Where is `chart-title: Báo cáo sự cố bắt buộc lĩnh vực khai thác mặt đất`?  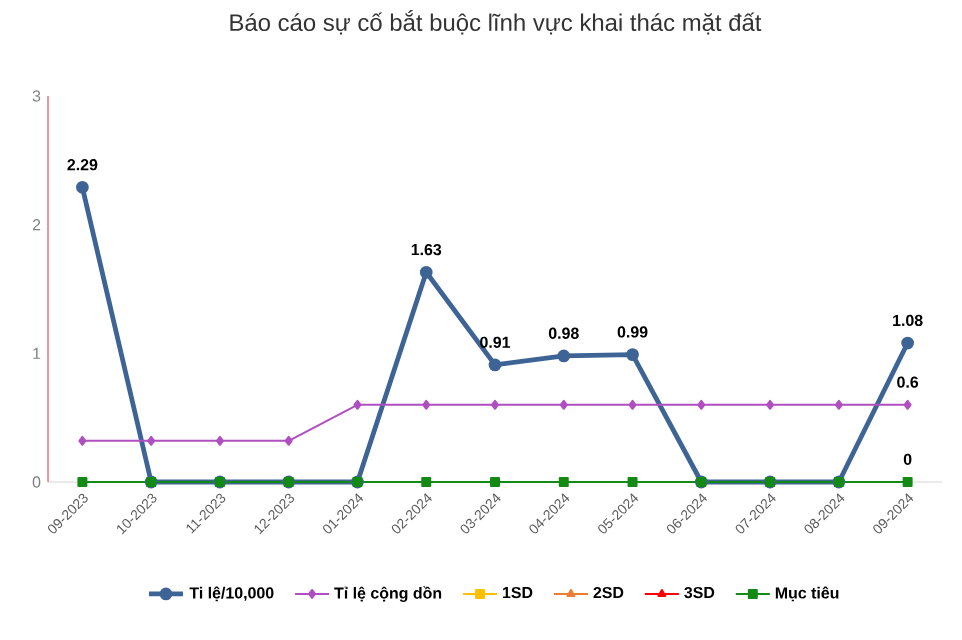 chart-title: Báo cáo sự cố bắt buộc lĩnh vực khai thác mặt đất is located at coordinates (496, 22).